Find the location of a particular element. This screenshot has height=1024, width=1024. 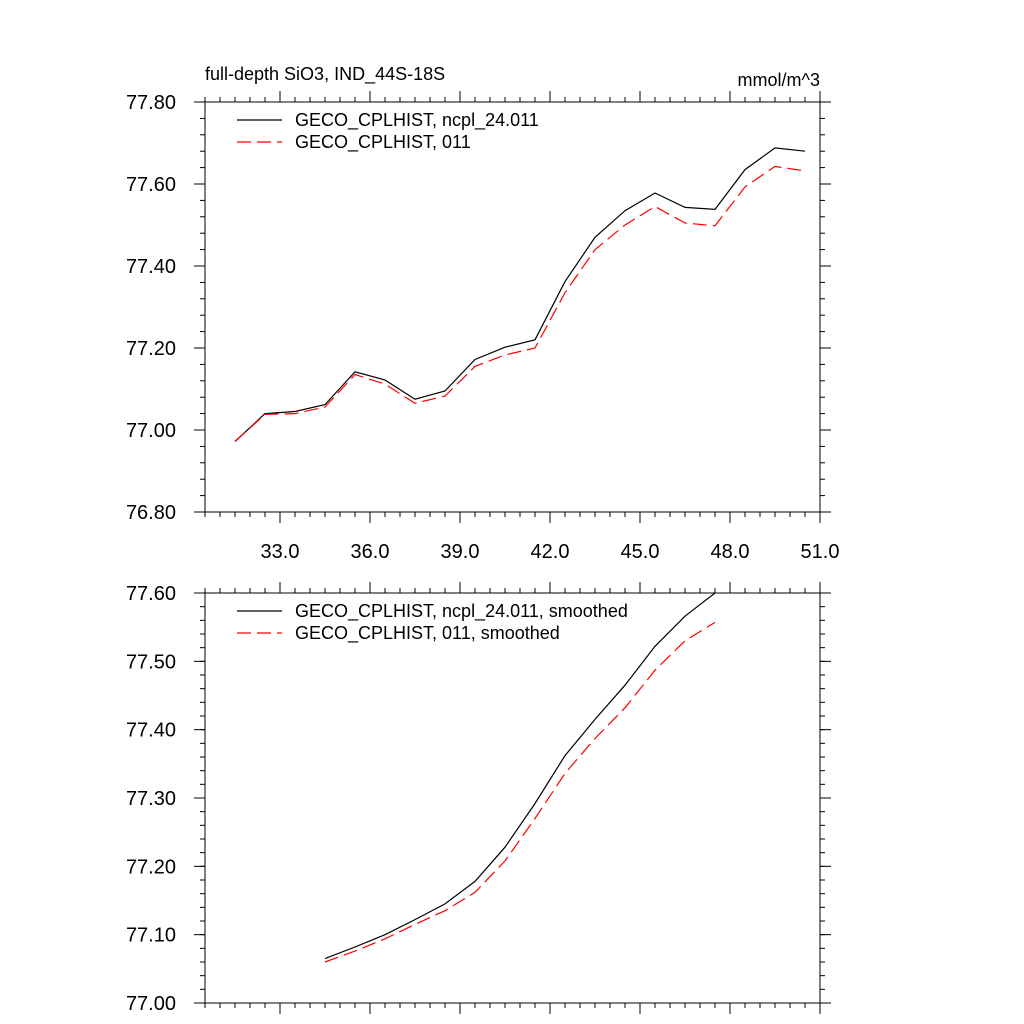

x-tick-label: 42.0 is located at coordinates (550, 552).